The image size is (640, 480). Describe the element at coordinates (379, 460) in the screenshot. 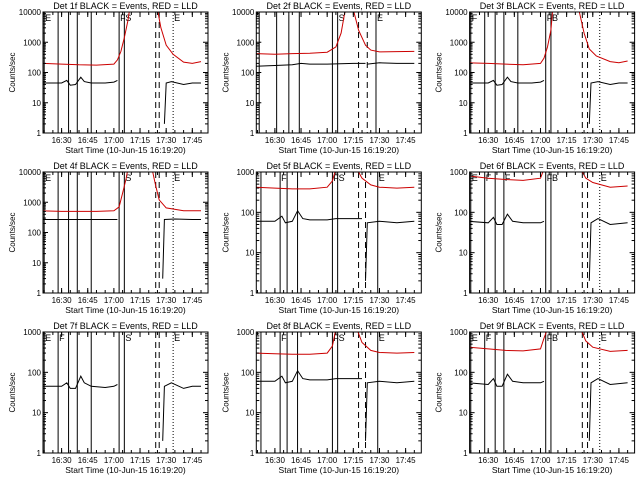

I see `x-tick-label: 17:30` at that location.